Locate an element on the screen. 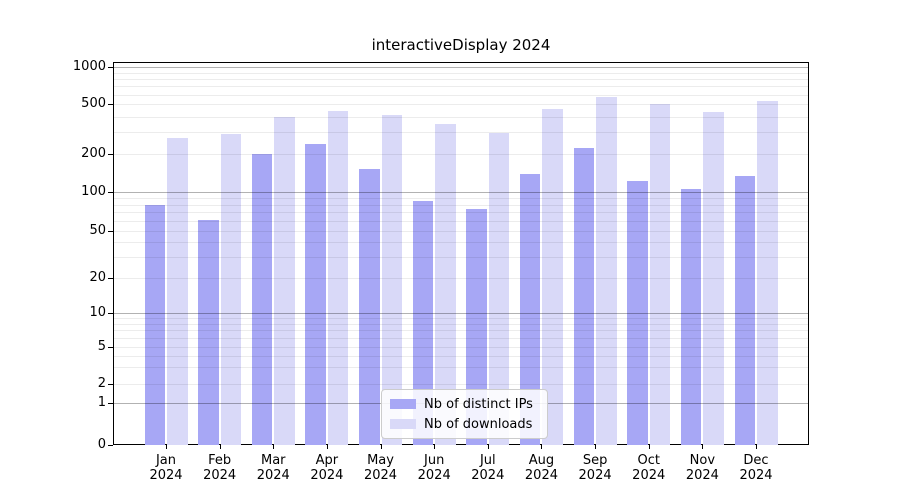  x-tick-label-sep: Sep 2024 is located at coordinates (595, 468).